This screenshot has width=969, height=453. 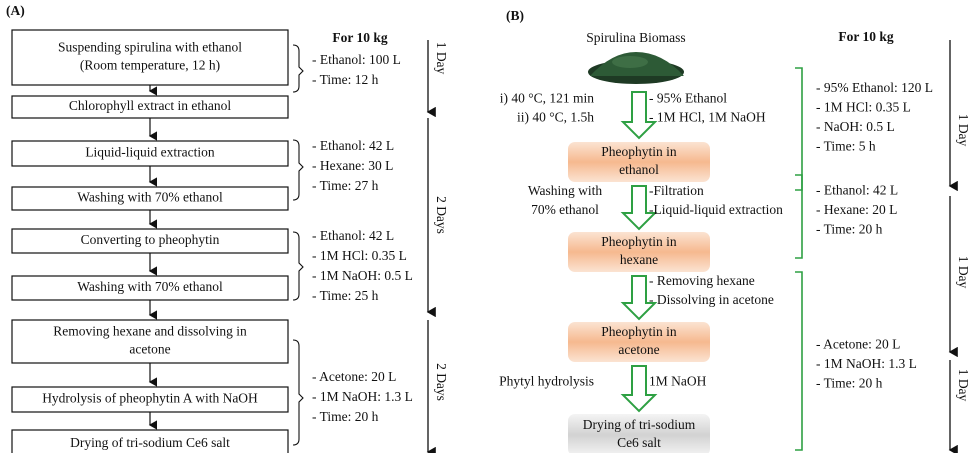 What do you see at coordinates (345, 79) in the screenshot?
I see `param-text: - Time: 12 h` at bounding box center [345, 79].